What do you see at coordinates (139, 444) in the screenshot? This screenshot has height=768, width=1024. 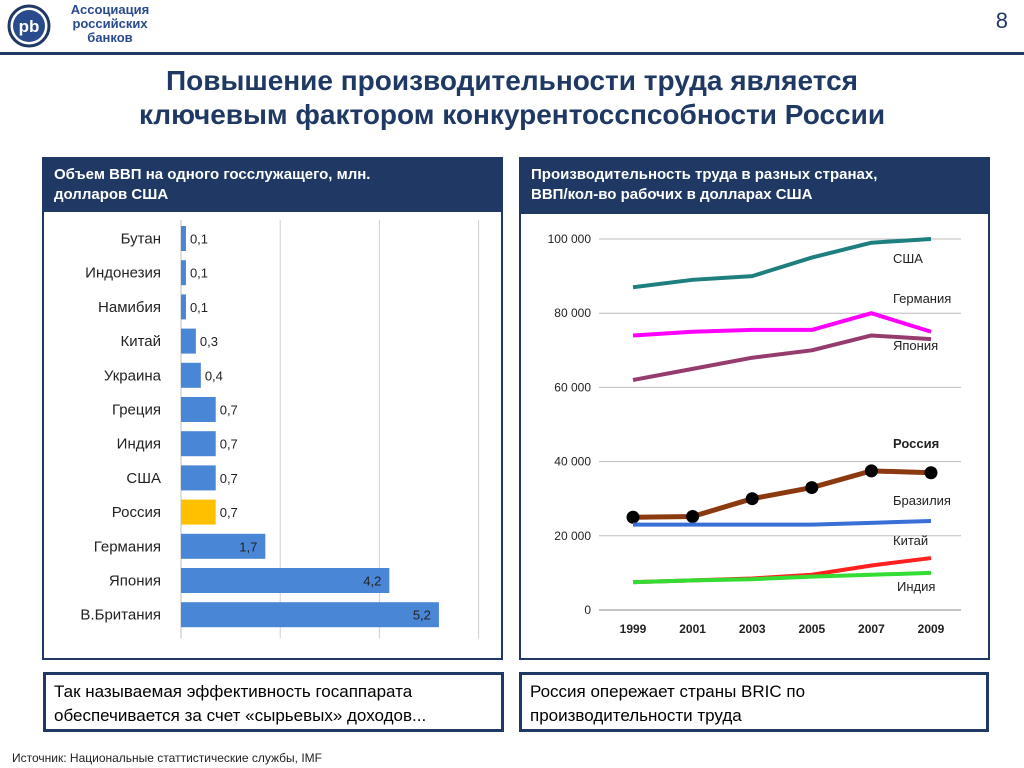 I see `category-label: Индия` at bounding box center [139, 444].